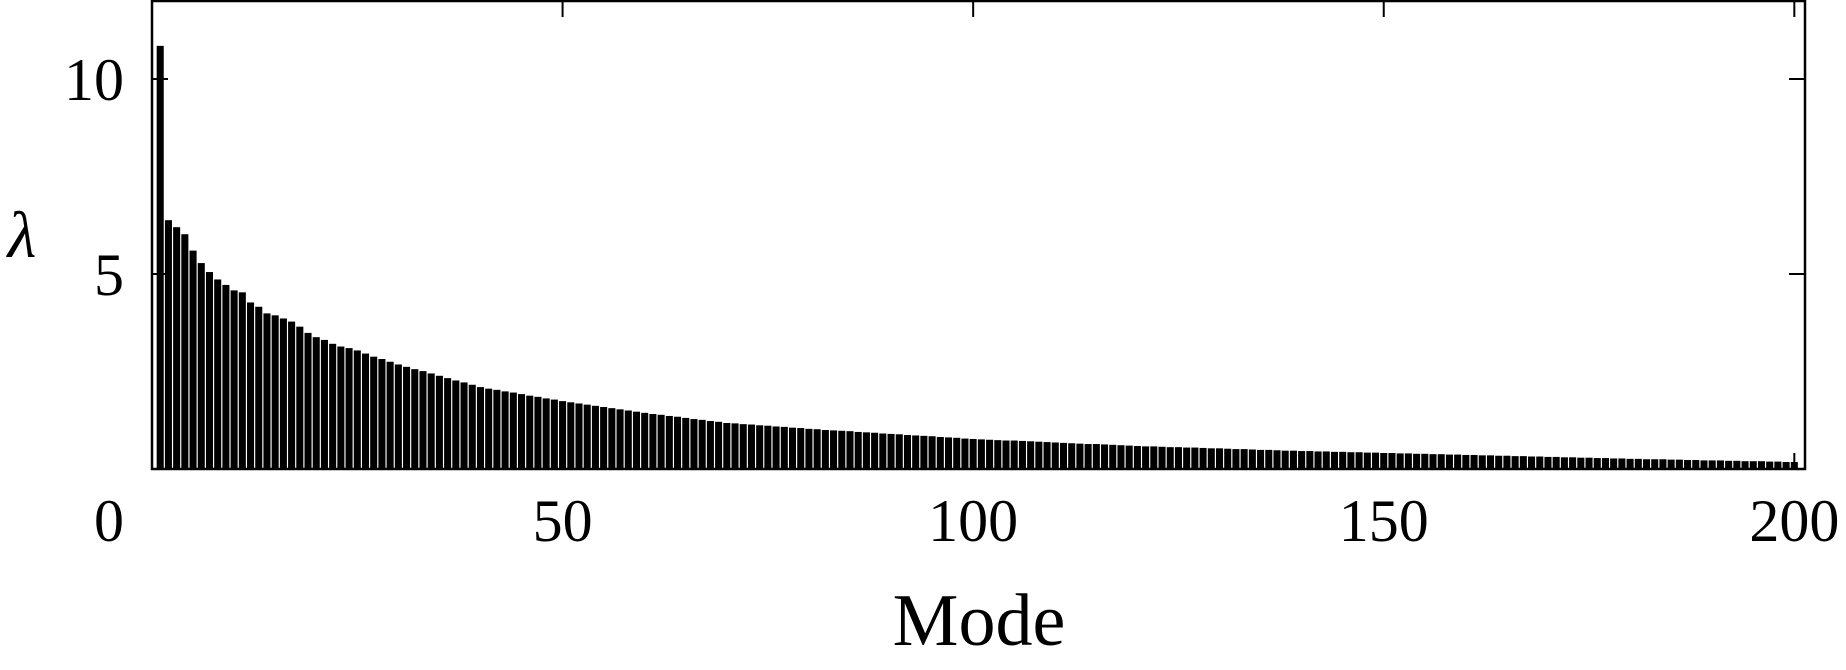 The image size is (1846, 670). Describe the element at coordinates (563, 521) in the screenshot. I see `x-tick-label: 50` at that location.